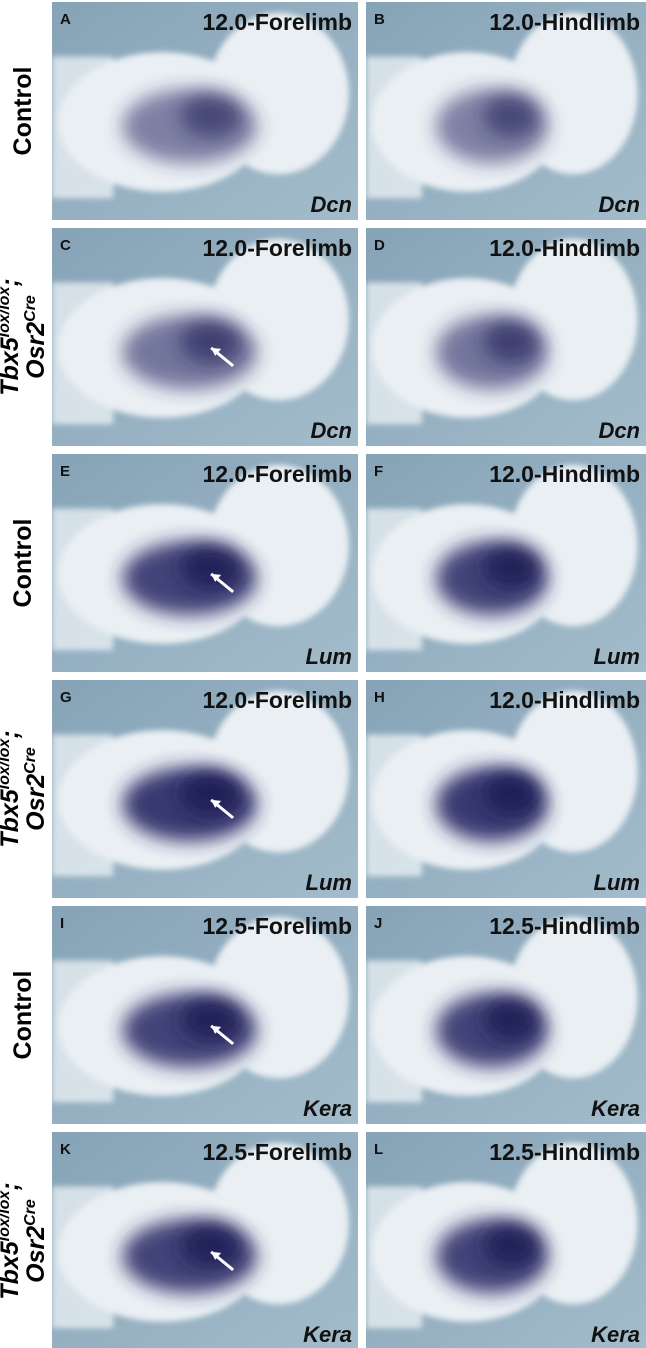 This screenshot has height=1348, width=646. I want to click on panel-letter: F, so click(378, 471).